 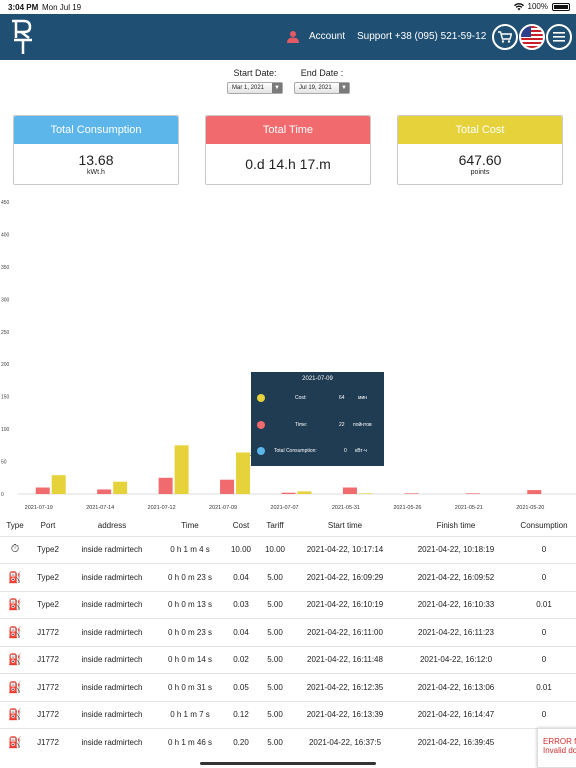 What do you see at coordinates (556, 748) in the screenshot?
I see `error-toast: ERROR fo Invalid do` at bounding box center [556, 748].